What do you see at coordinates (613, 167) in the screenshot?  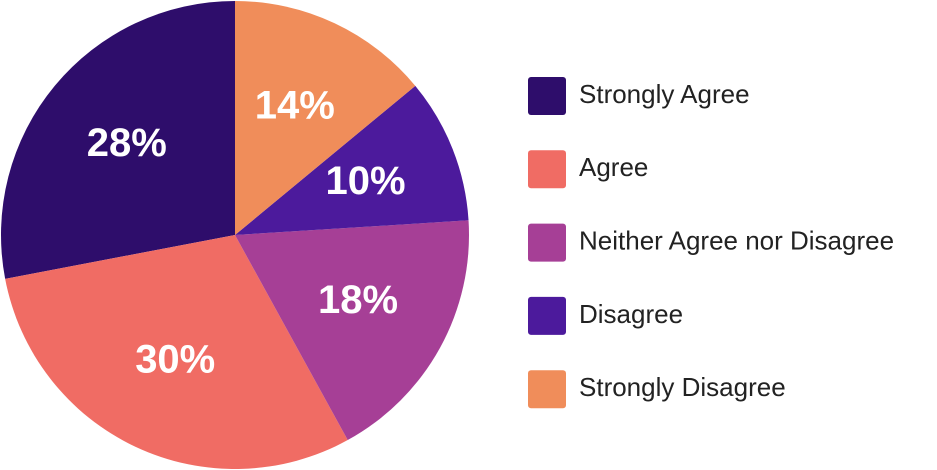 I see `legend-label: Agree` at bounding box center [613, 167].